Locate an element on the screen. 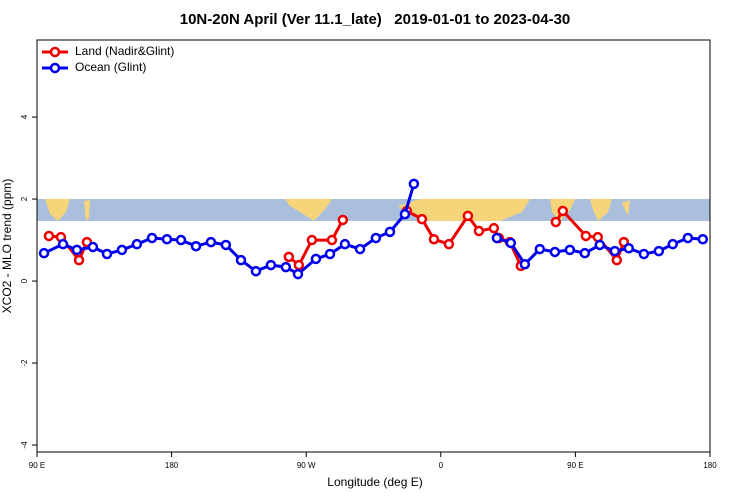 The height and width of the screenshot is (500, 750). x-tick-label: 0 is located at coordinates (441, 465).